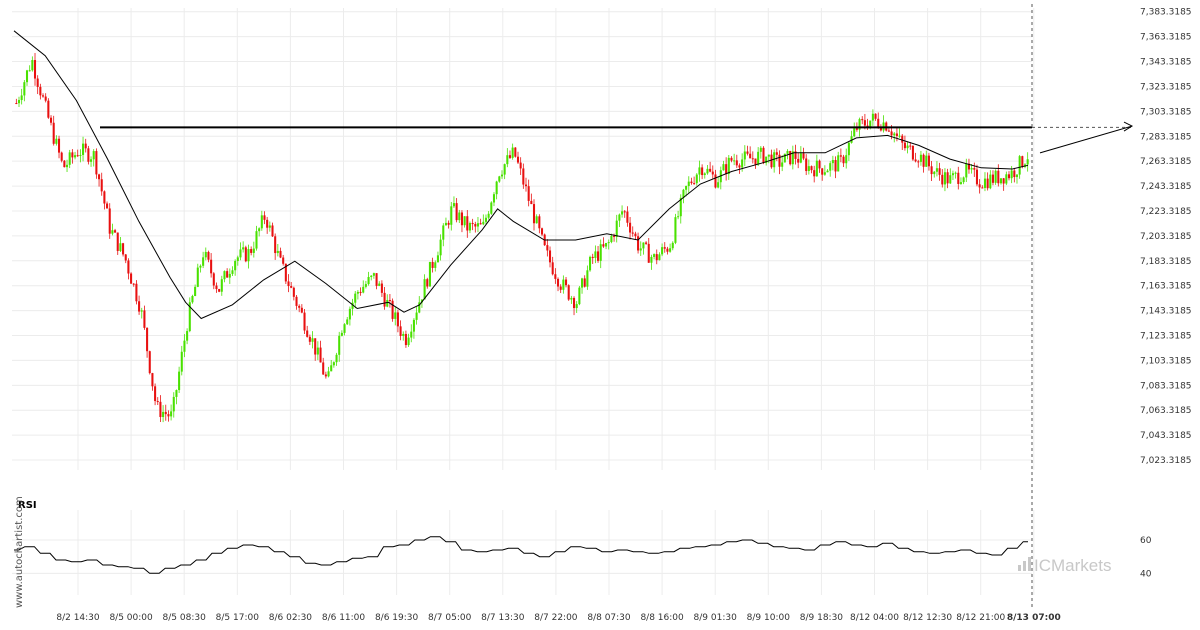 The image size is (1200, 630). Describe the element at coordinates (1166, 212) in the screenshot. I see `y-tick-label: 7,223.3185` at that location.